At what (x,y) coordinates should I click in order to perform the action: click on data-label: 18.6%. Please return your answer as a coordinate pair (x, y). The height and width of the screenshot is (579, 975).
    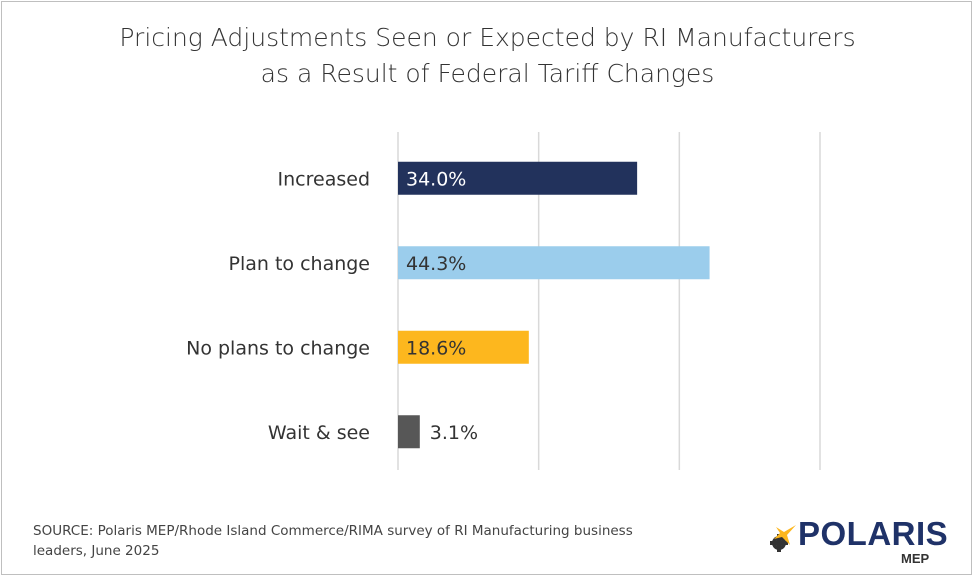
    Looking at the image, I should click on (436, 348).